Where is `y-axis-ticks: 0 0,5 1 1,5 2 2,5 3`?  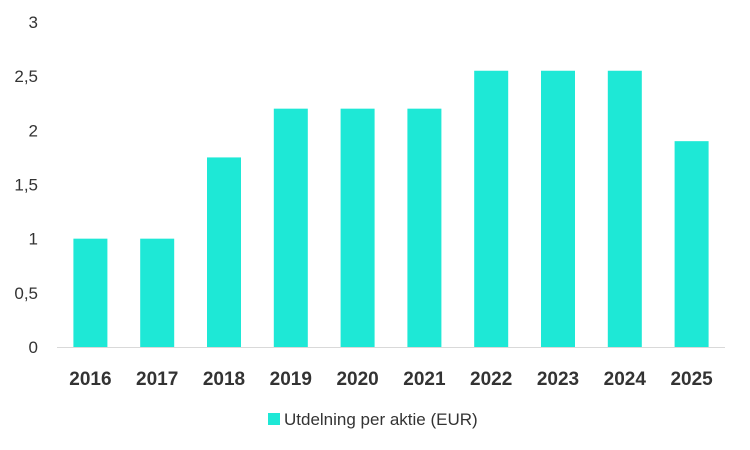
y-axis-ticks: 0 0,5 1 1,5 2 2,5 3 is located at coordinates (26, 185).